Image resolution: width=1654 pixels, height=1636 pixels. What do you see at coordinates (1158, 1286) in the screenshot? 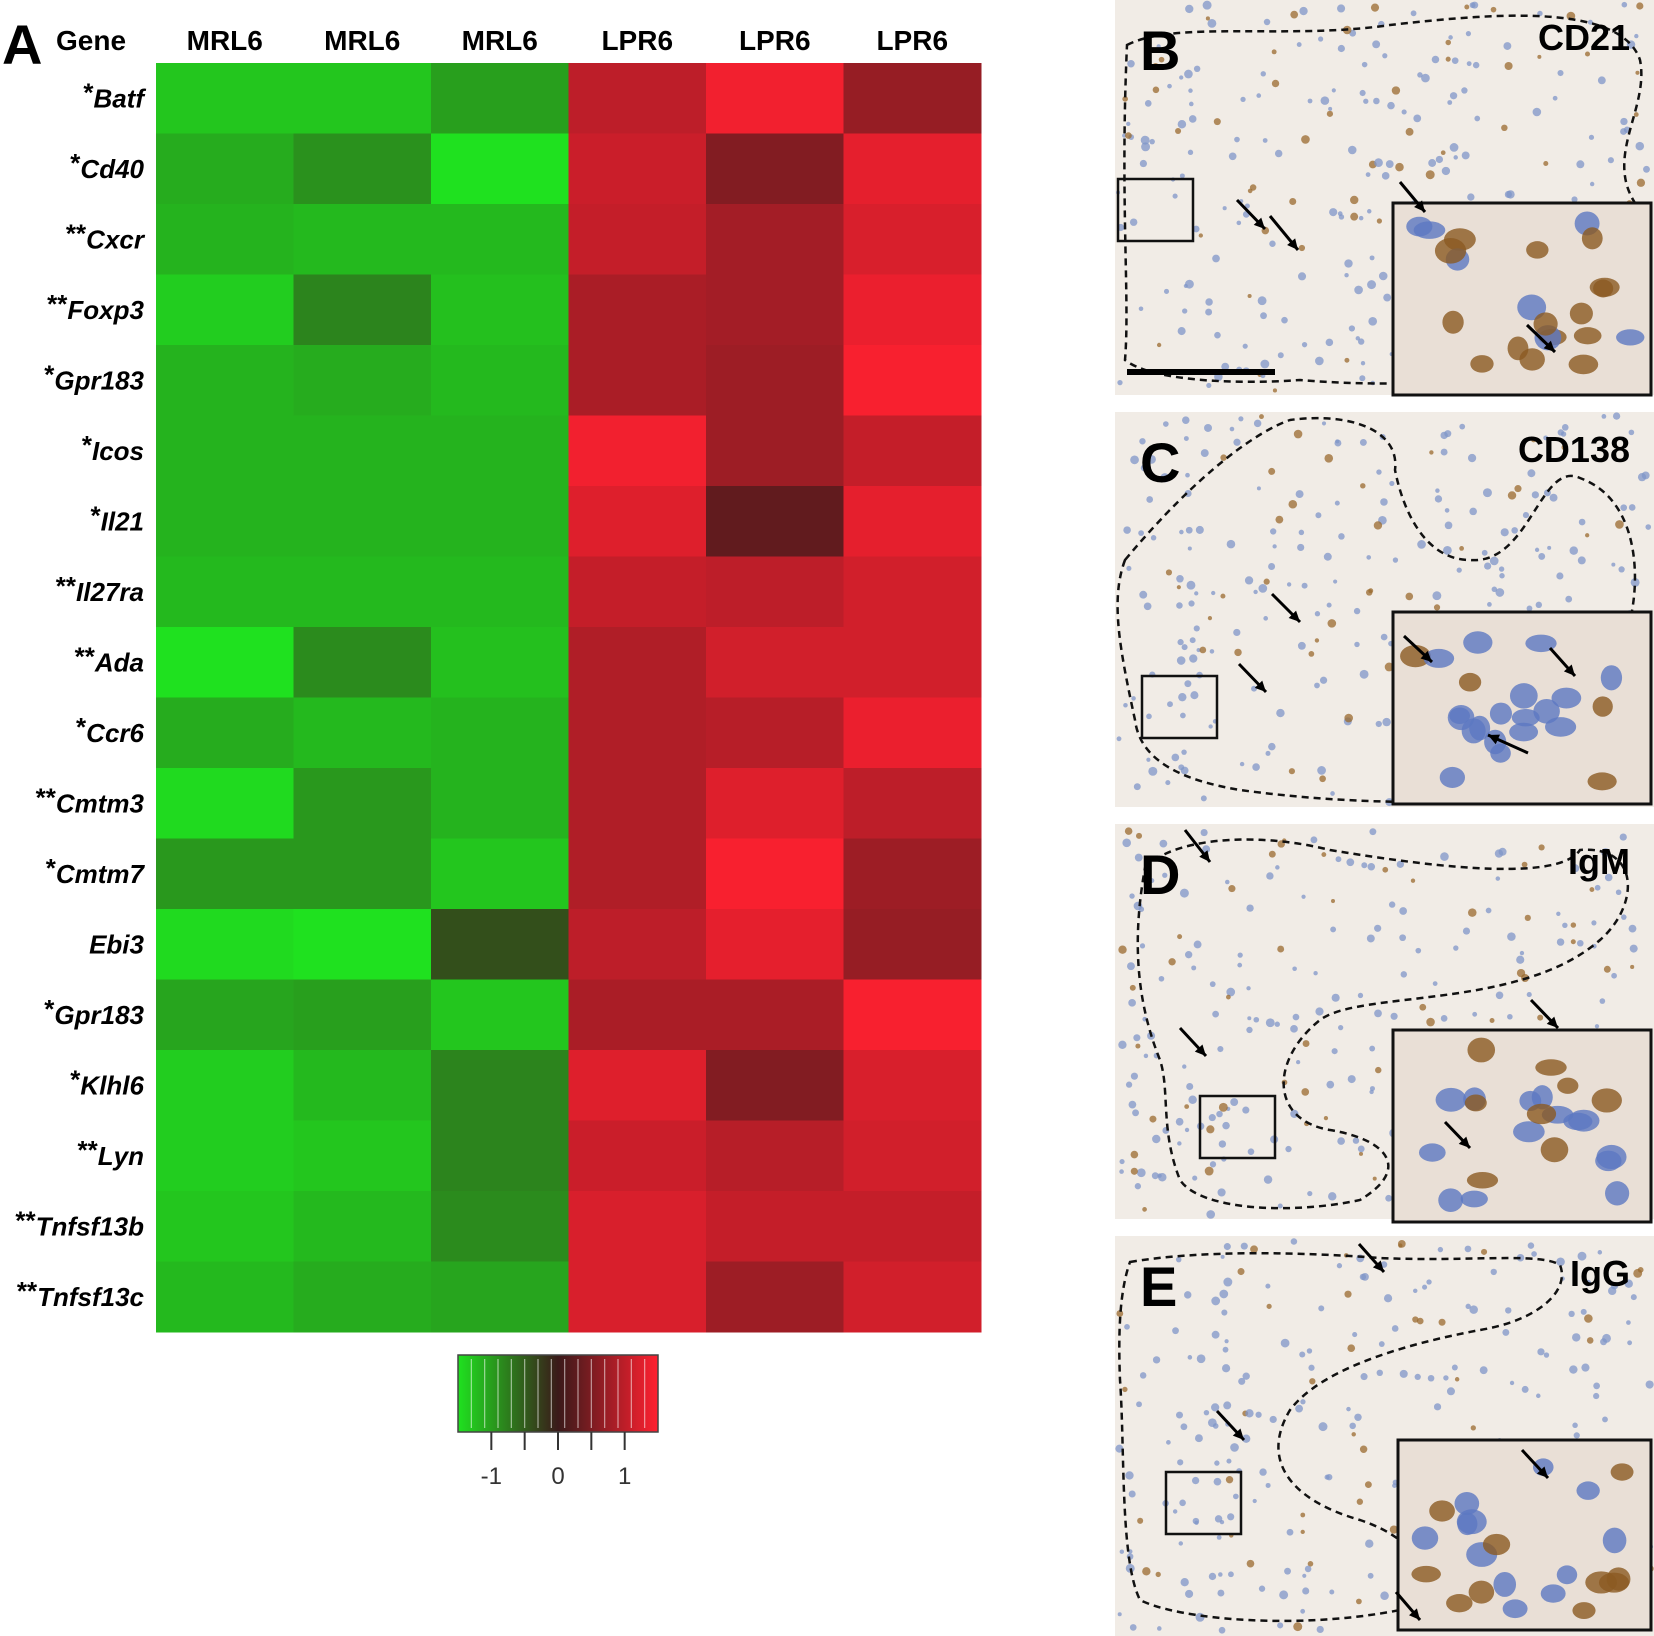
I see `panel-letter: E` at bounding box center [1158, 1286].